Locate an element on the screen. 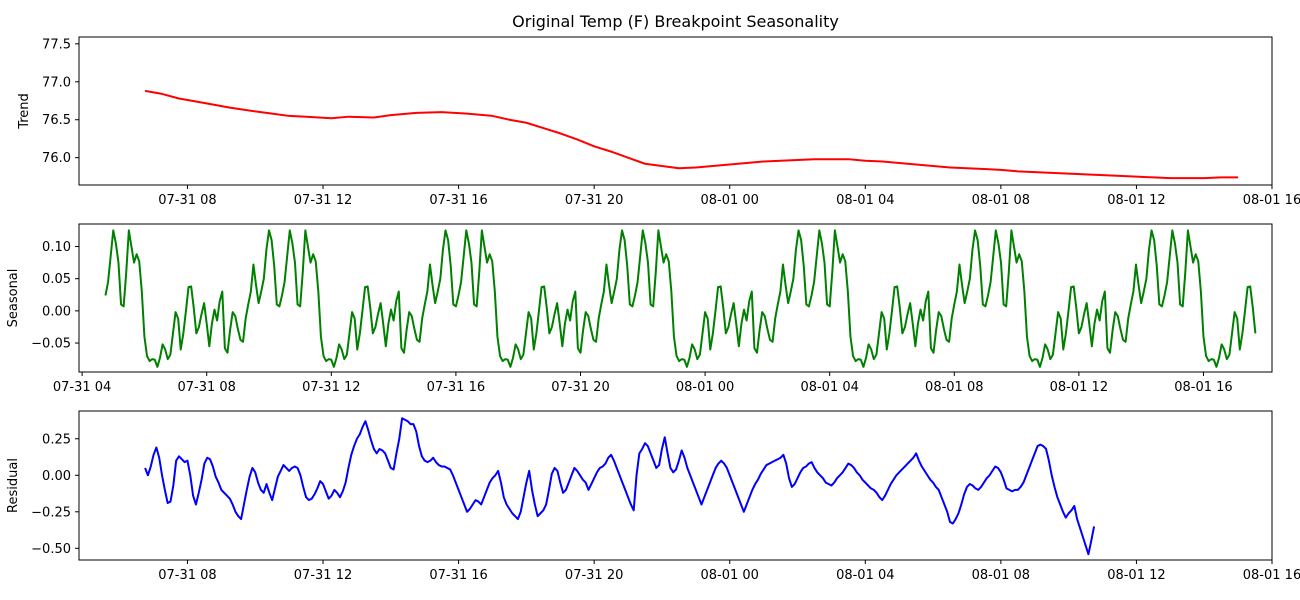 The width and height of the screenshot is (1300, 600). y-tick-label: 77.0 is located at coordinates (56, 82).